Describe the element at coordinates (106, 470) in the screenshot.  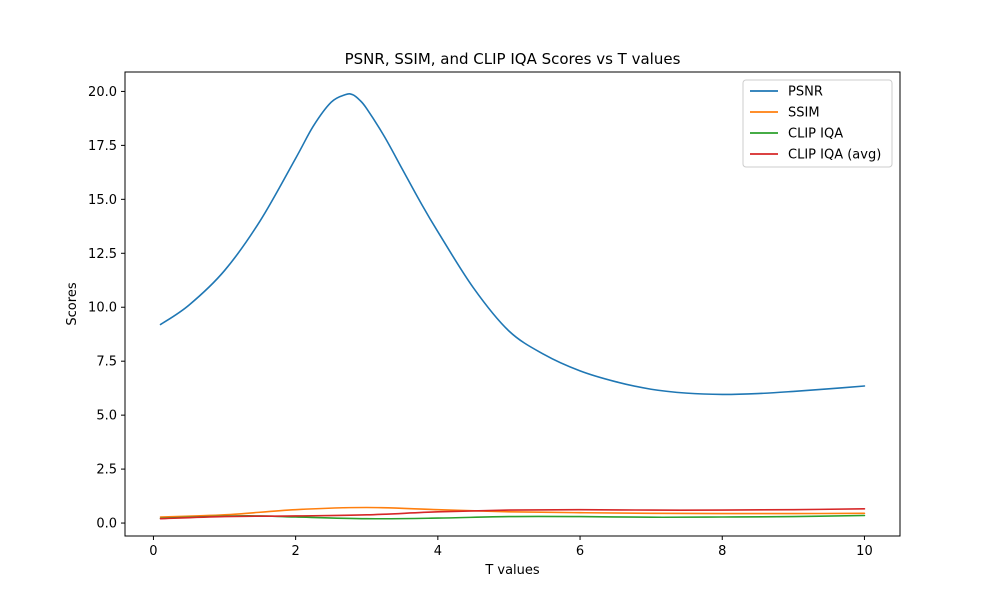
I see `y-tick-label: 2.5` at that location.